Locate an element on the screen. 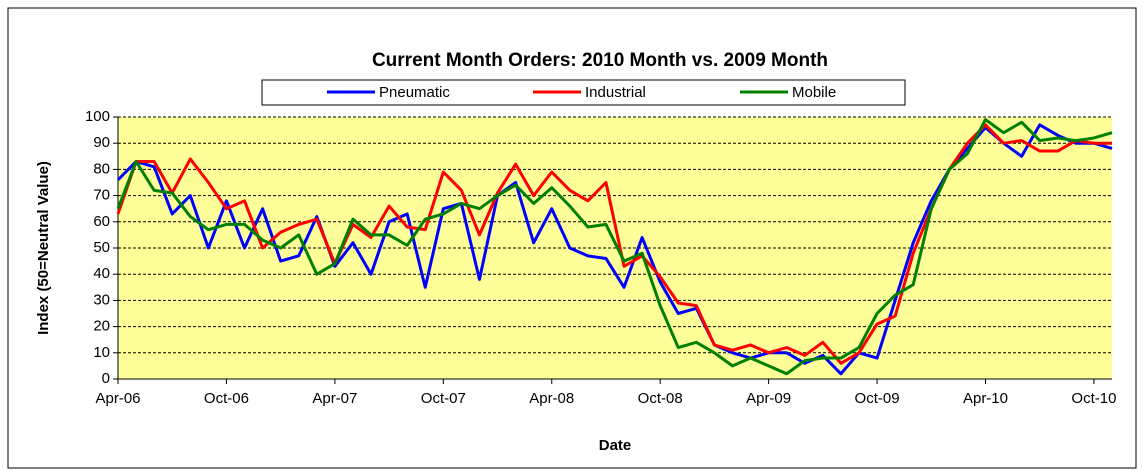  x-tick-label: Apr-08 is located at coordinates (551, 398).